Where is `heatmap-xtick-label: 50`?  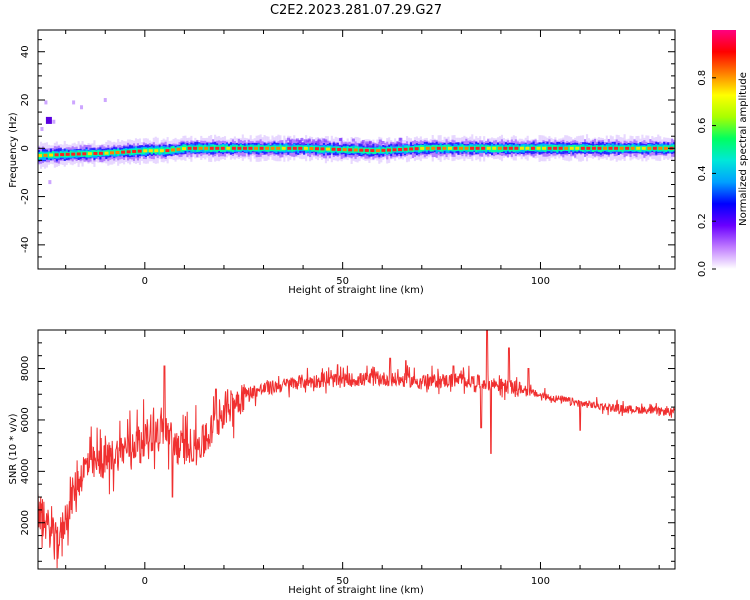 heatmap-xtick-label: 50 is located at coordinates (342, 281).